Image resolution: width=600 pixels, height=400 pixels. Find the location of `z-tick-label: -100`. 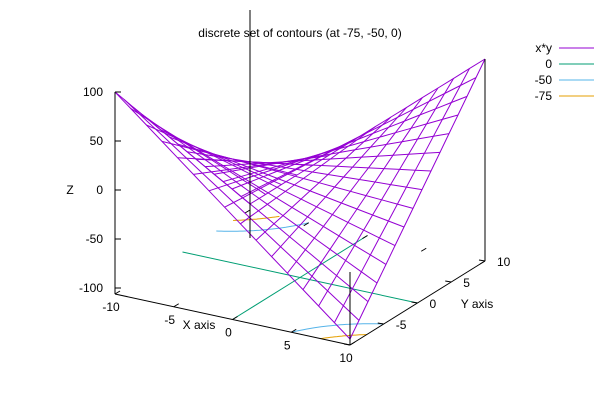

z-tick-label: -100 is located at coordinates (91, 288).